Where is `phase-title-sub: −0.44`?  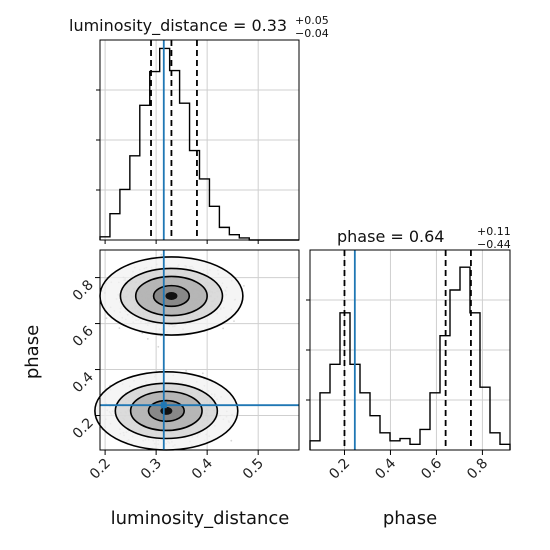
phase-title-sub: −0.44 is located at coordinates (494, 244).